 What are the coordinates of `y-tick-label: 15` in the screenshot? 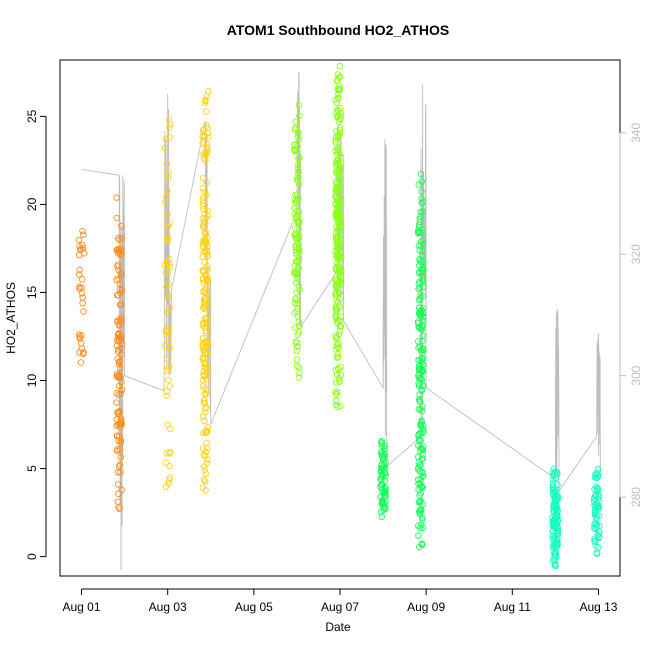 It's located at (32, 292).